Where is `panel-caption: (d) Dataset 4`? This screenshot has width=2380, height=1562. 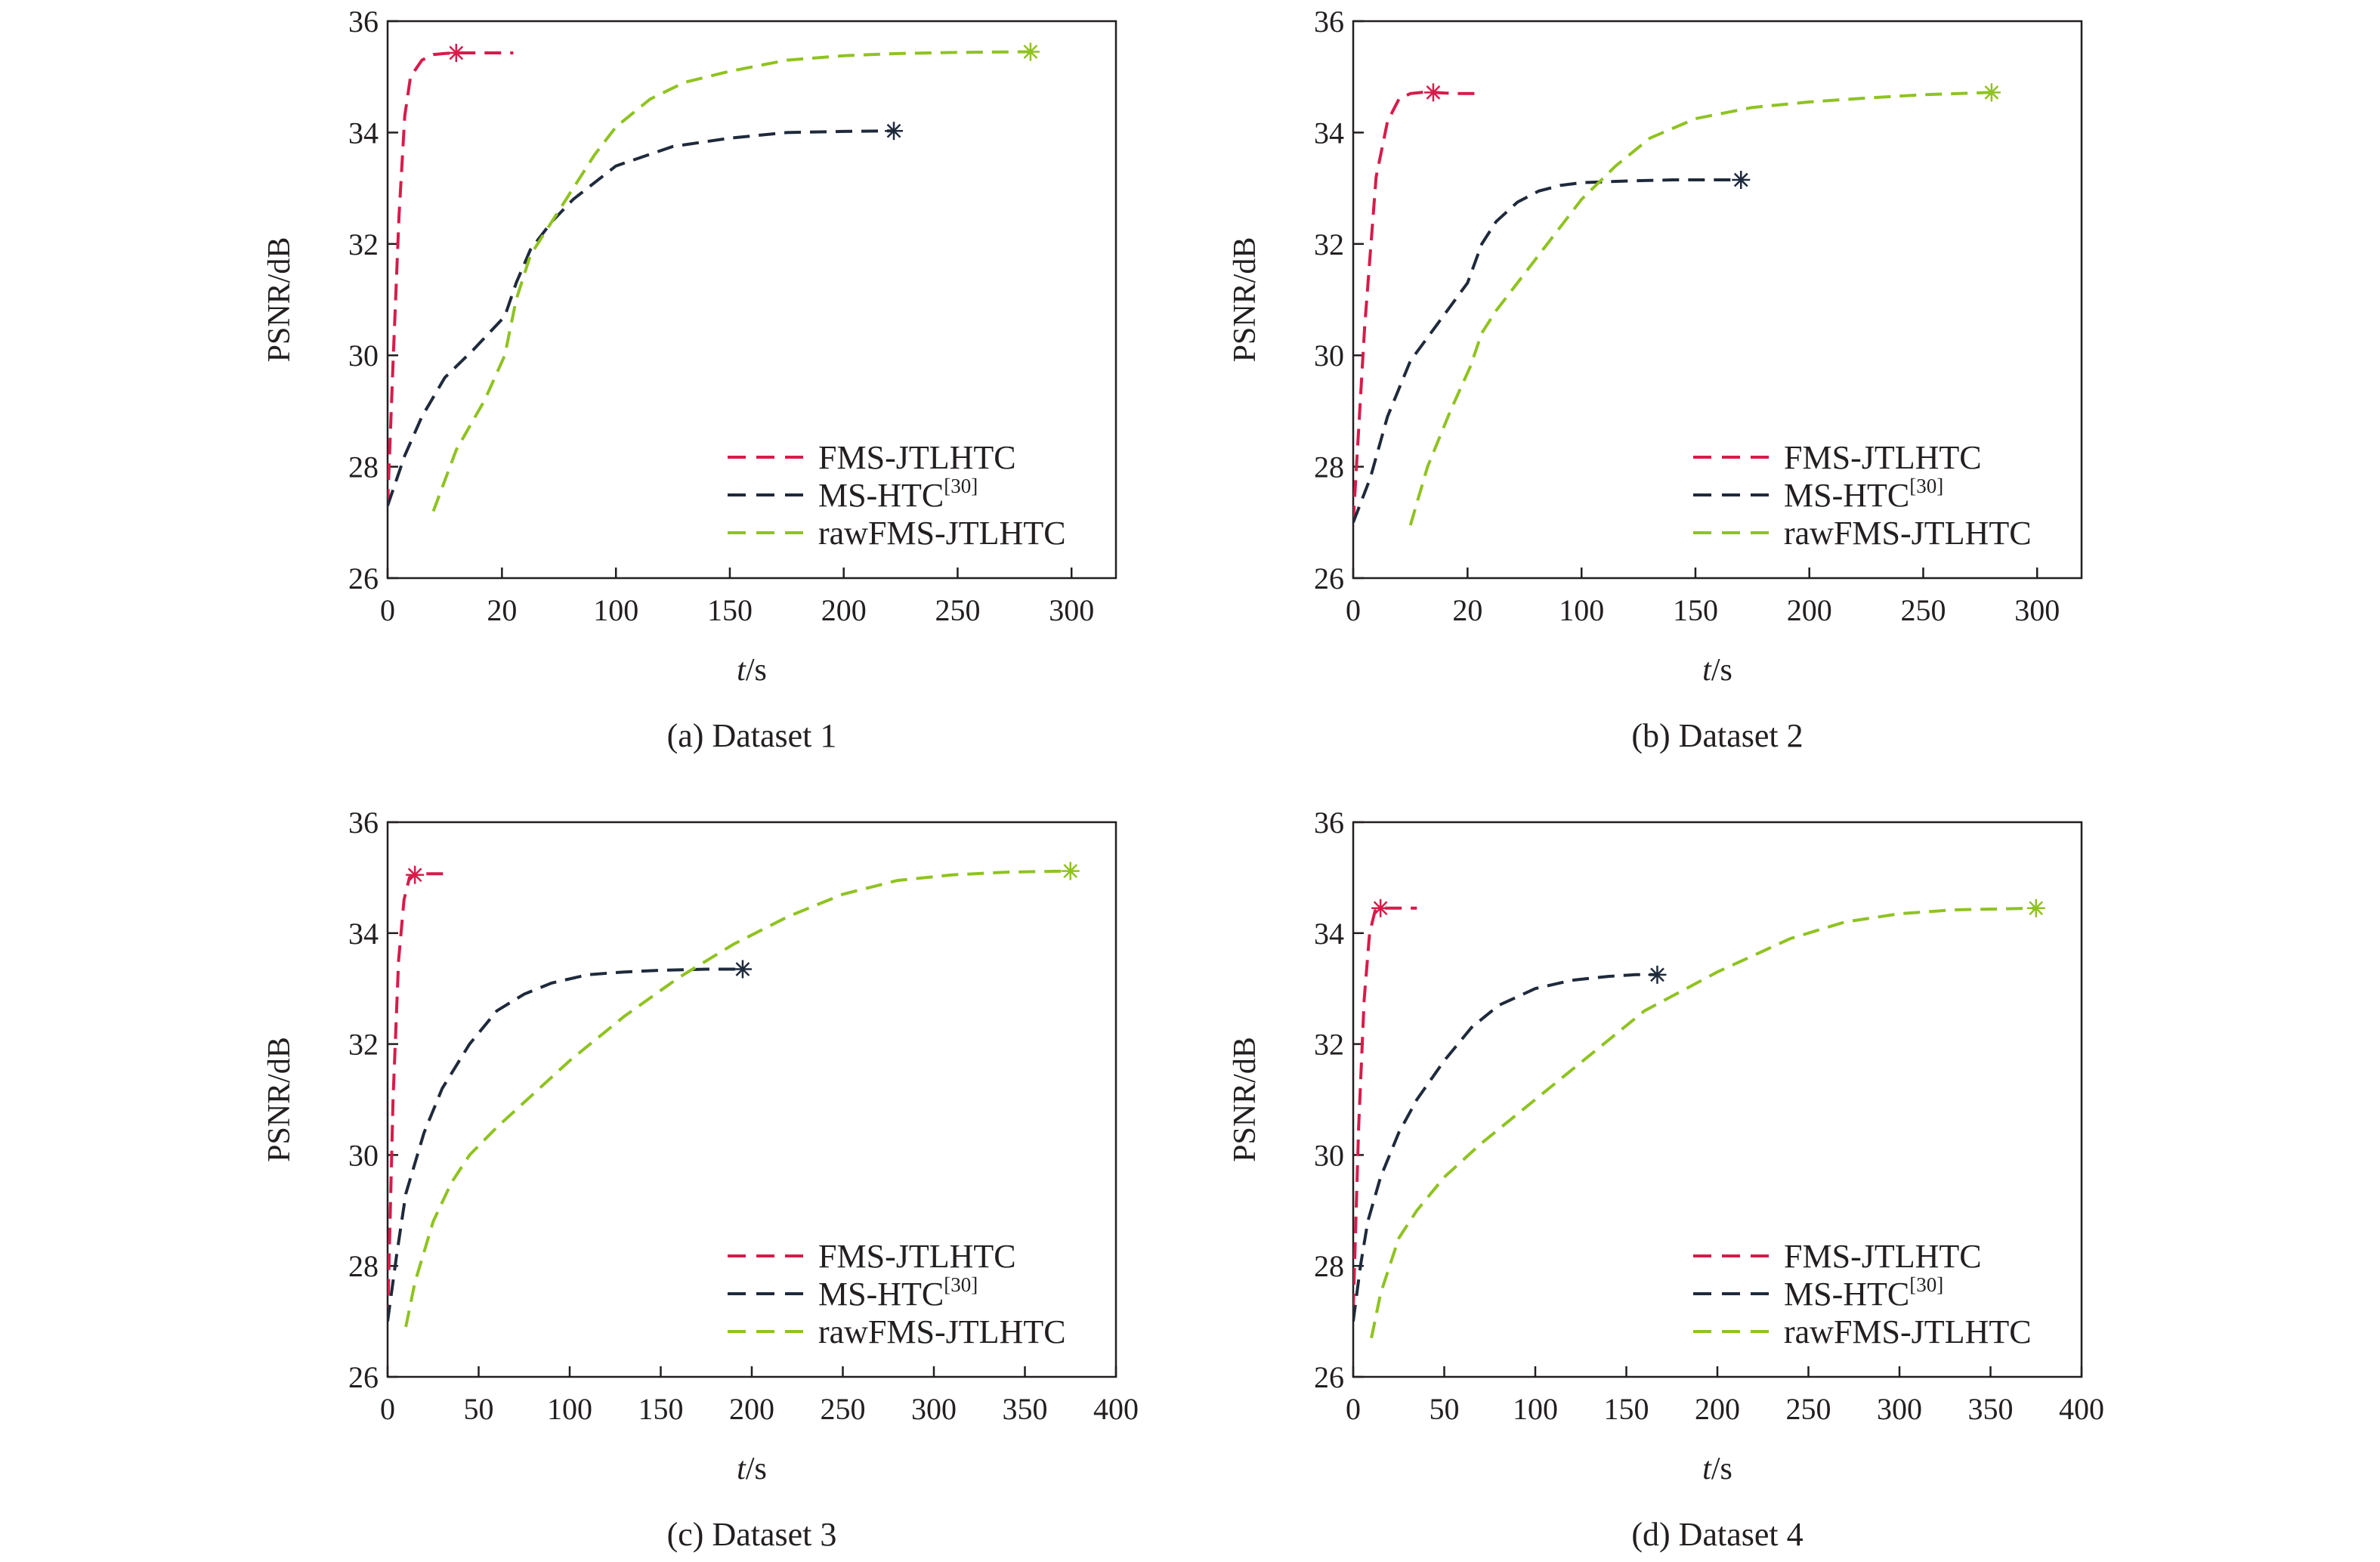
panel-caption: (d) Dataset 4 is located at coordinates (1717, 1534).